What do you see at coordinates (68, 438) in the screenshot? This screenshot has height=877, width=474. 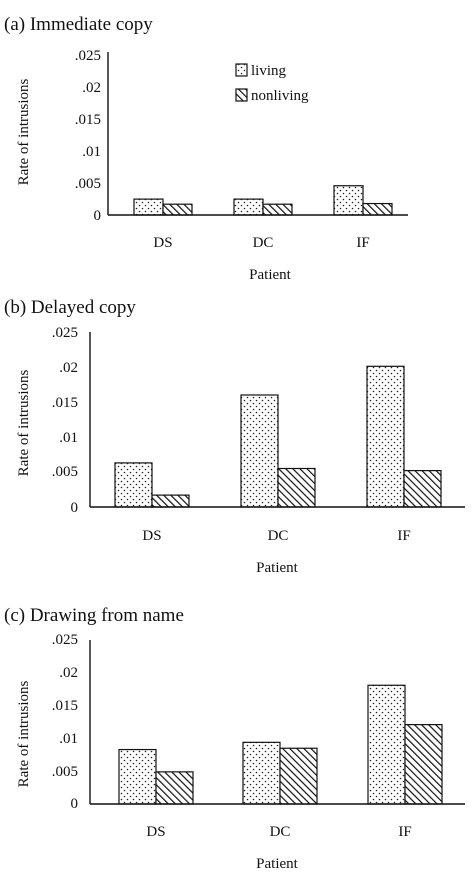 I see `panel-b-y-tick-label: .01` at bounding box center [68, 438].